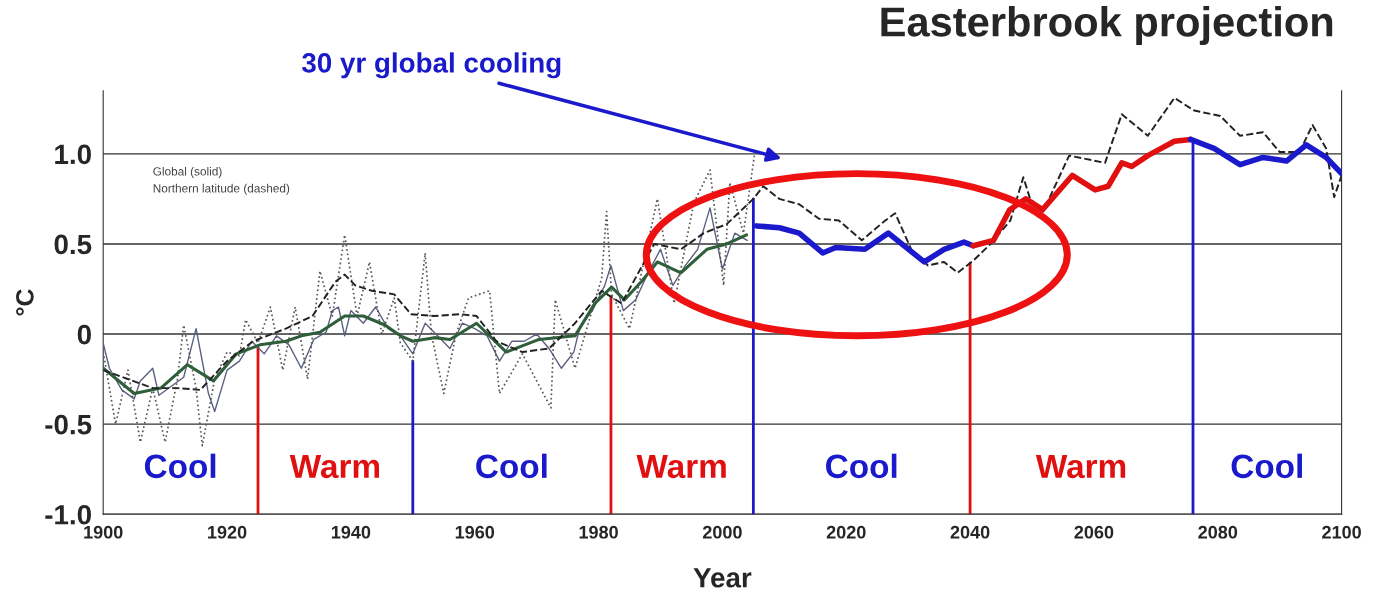  Describe the element at coordinates (846, 532) in the screenshot. I see `x-tick-label: 2020` at that location.